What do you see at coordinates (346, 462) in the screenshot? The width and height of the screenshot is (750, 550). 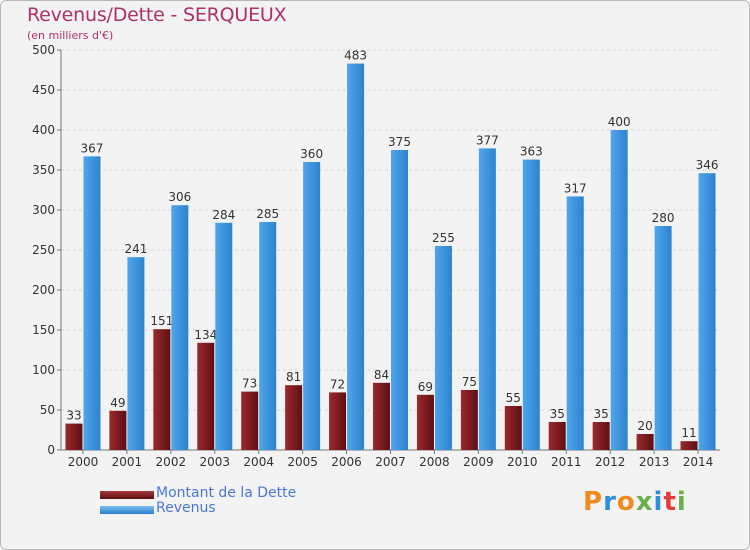 I see `x-tick-label-2006: 2006` at bounding box center [346, 462].